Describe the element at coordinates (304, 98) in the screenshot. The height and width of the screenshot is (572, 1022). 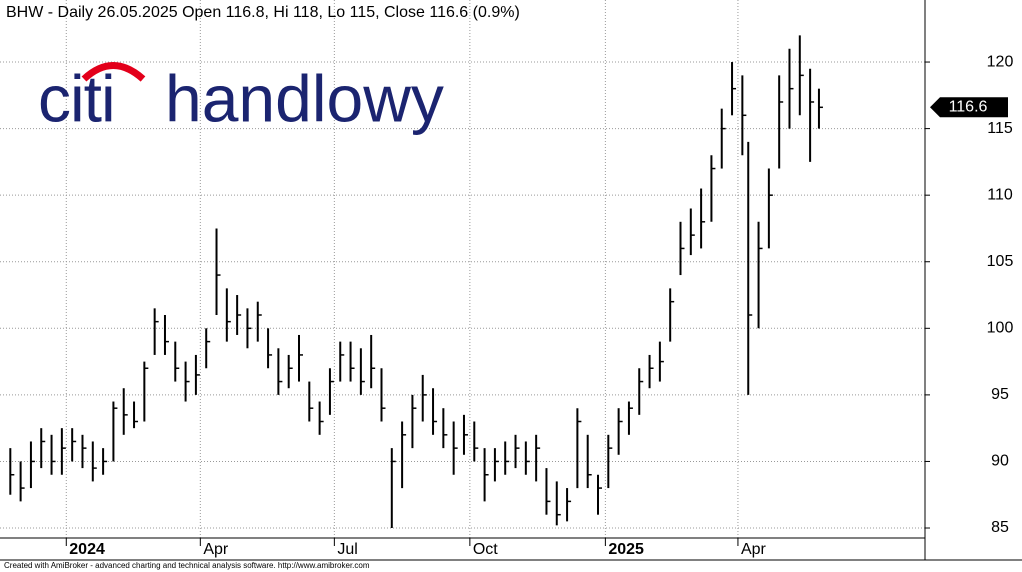
I see `logo-name: handlowy` at that location.